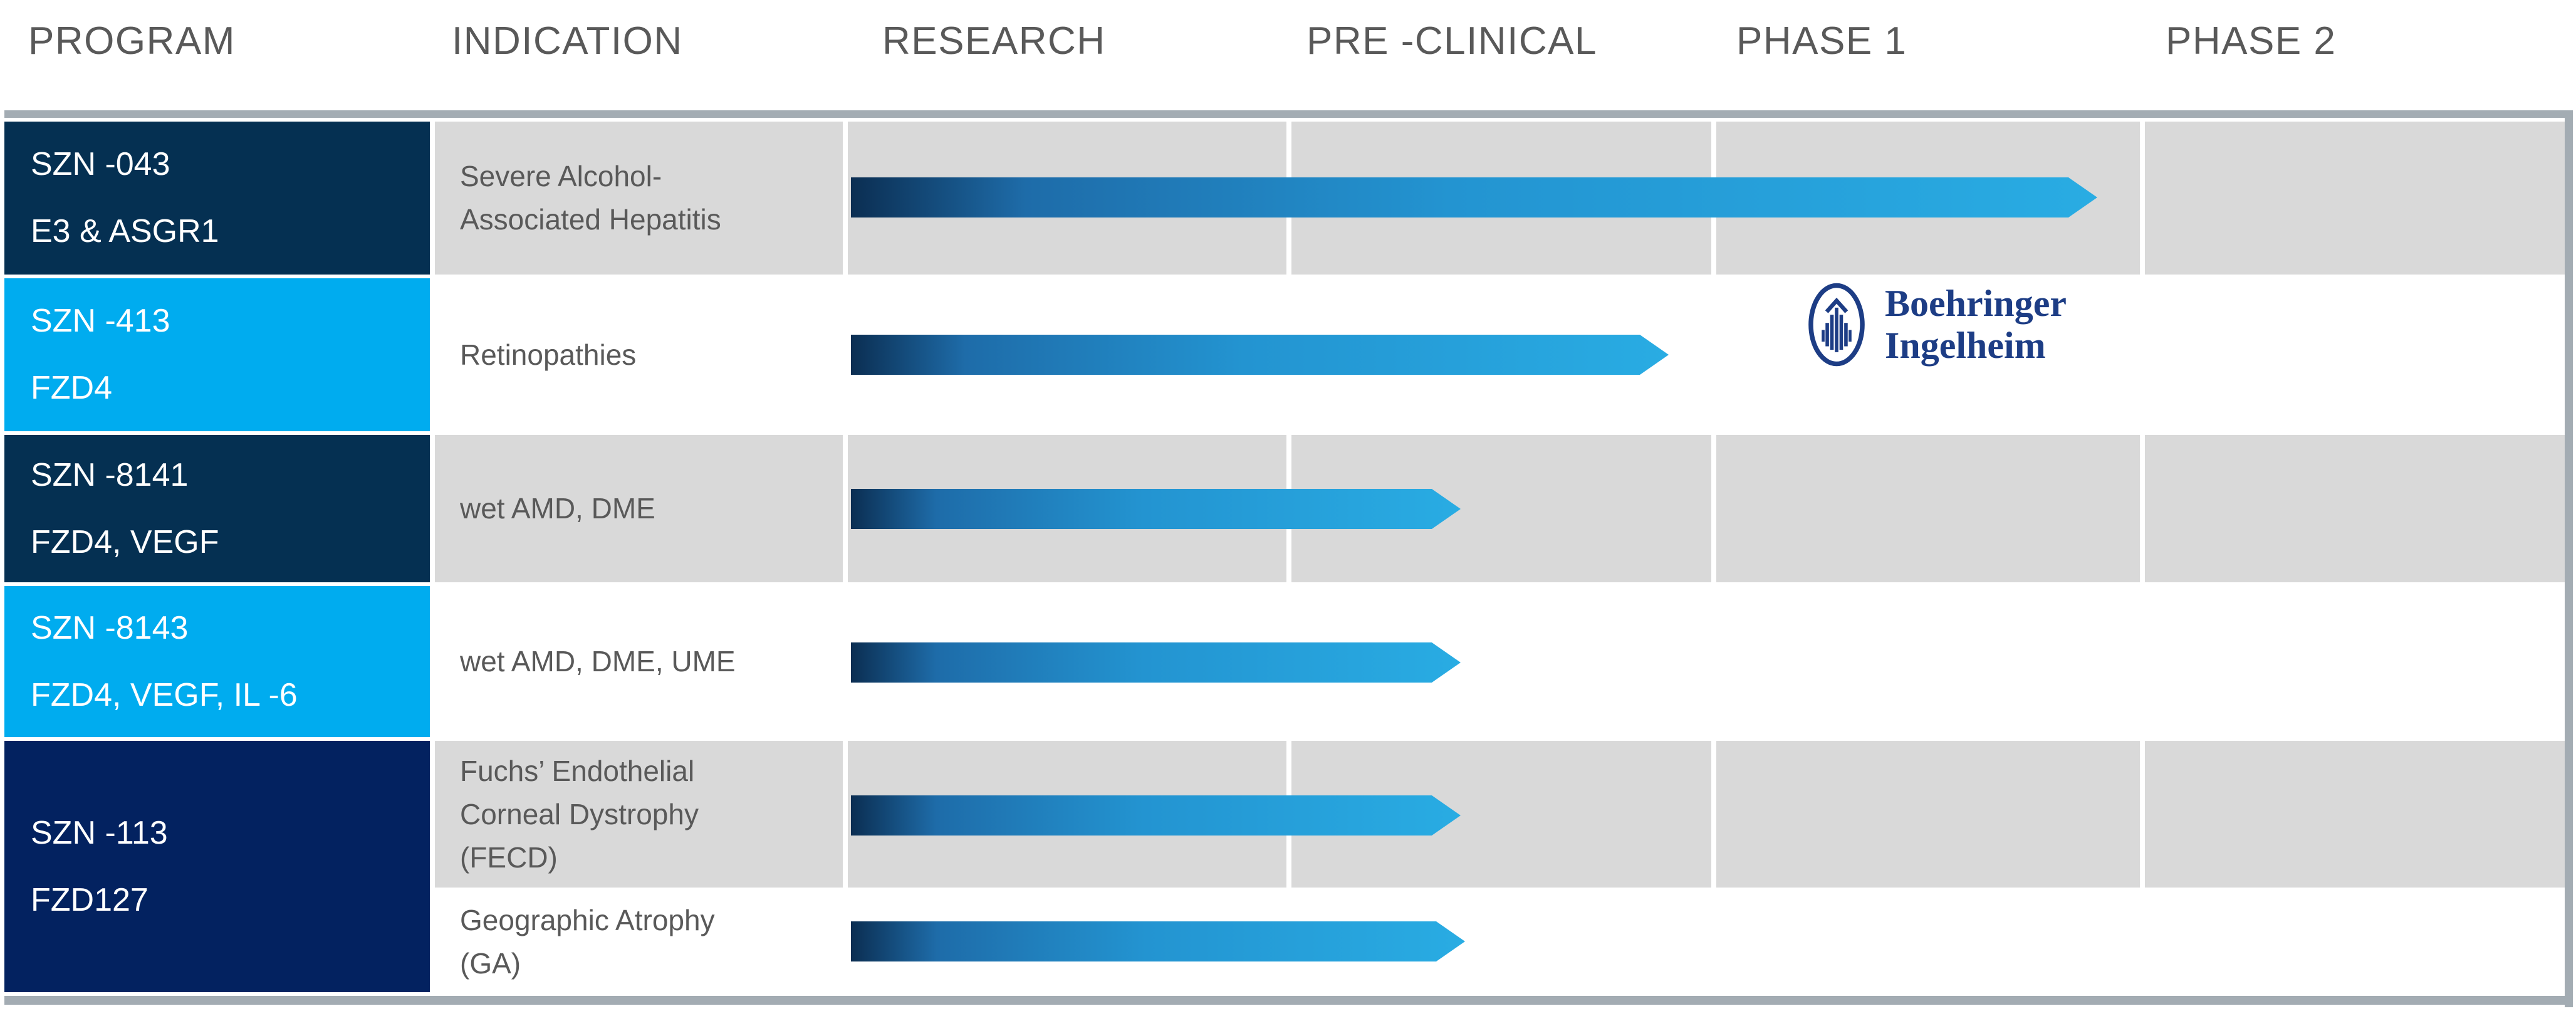 This screenshot has width=2576, height=1011. What do you see at coordinates (567, 41) in the screenshot?
I see `column-header-indication: INDICATION` at bounding box center [567, 41].